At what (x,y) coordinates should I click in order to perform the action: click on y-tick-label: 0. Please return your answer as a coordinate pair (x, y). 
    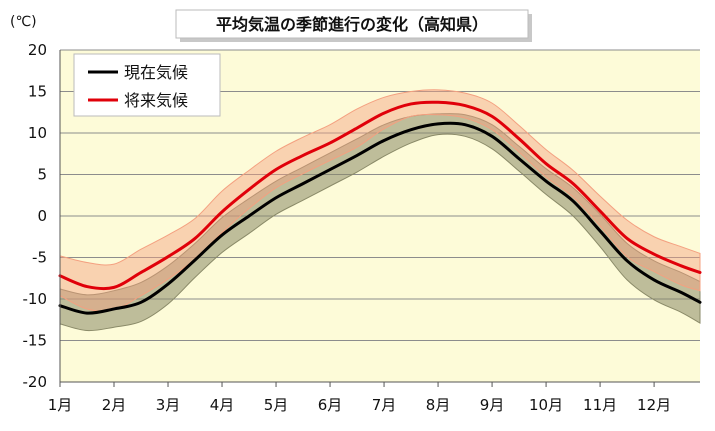
    Looking at the image, I should click on (42, 216).